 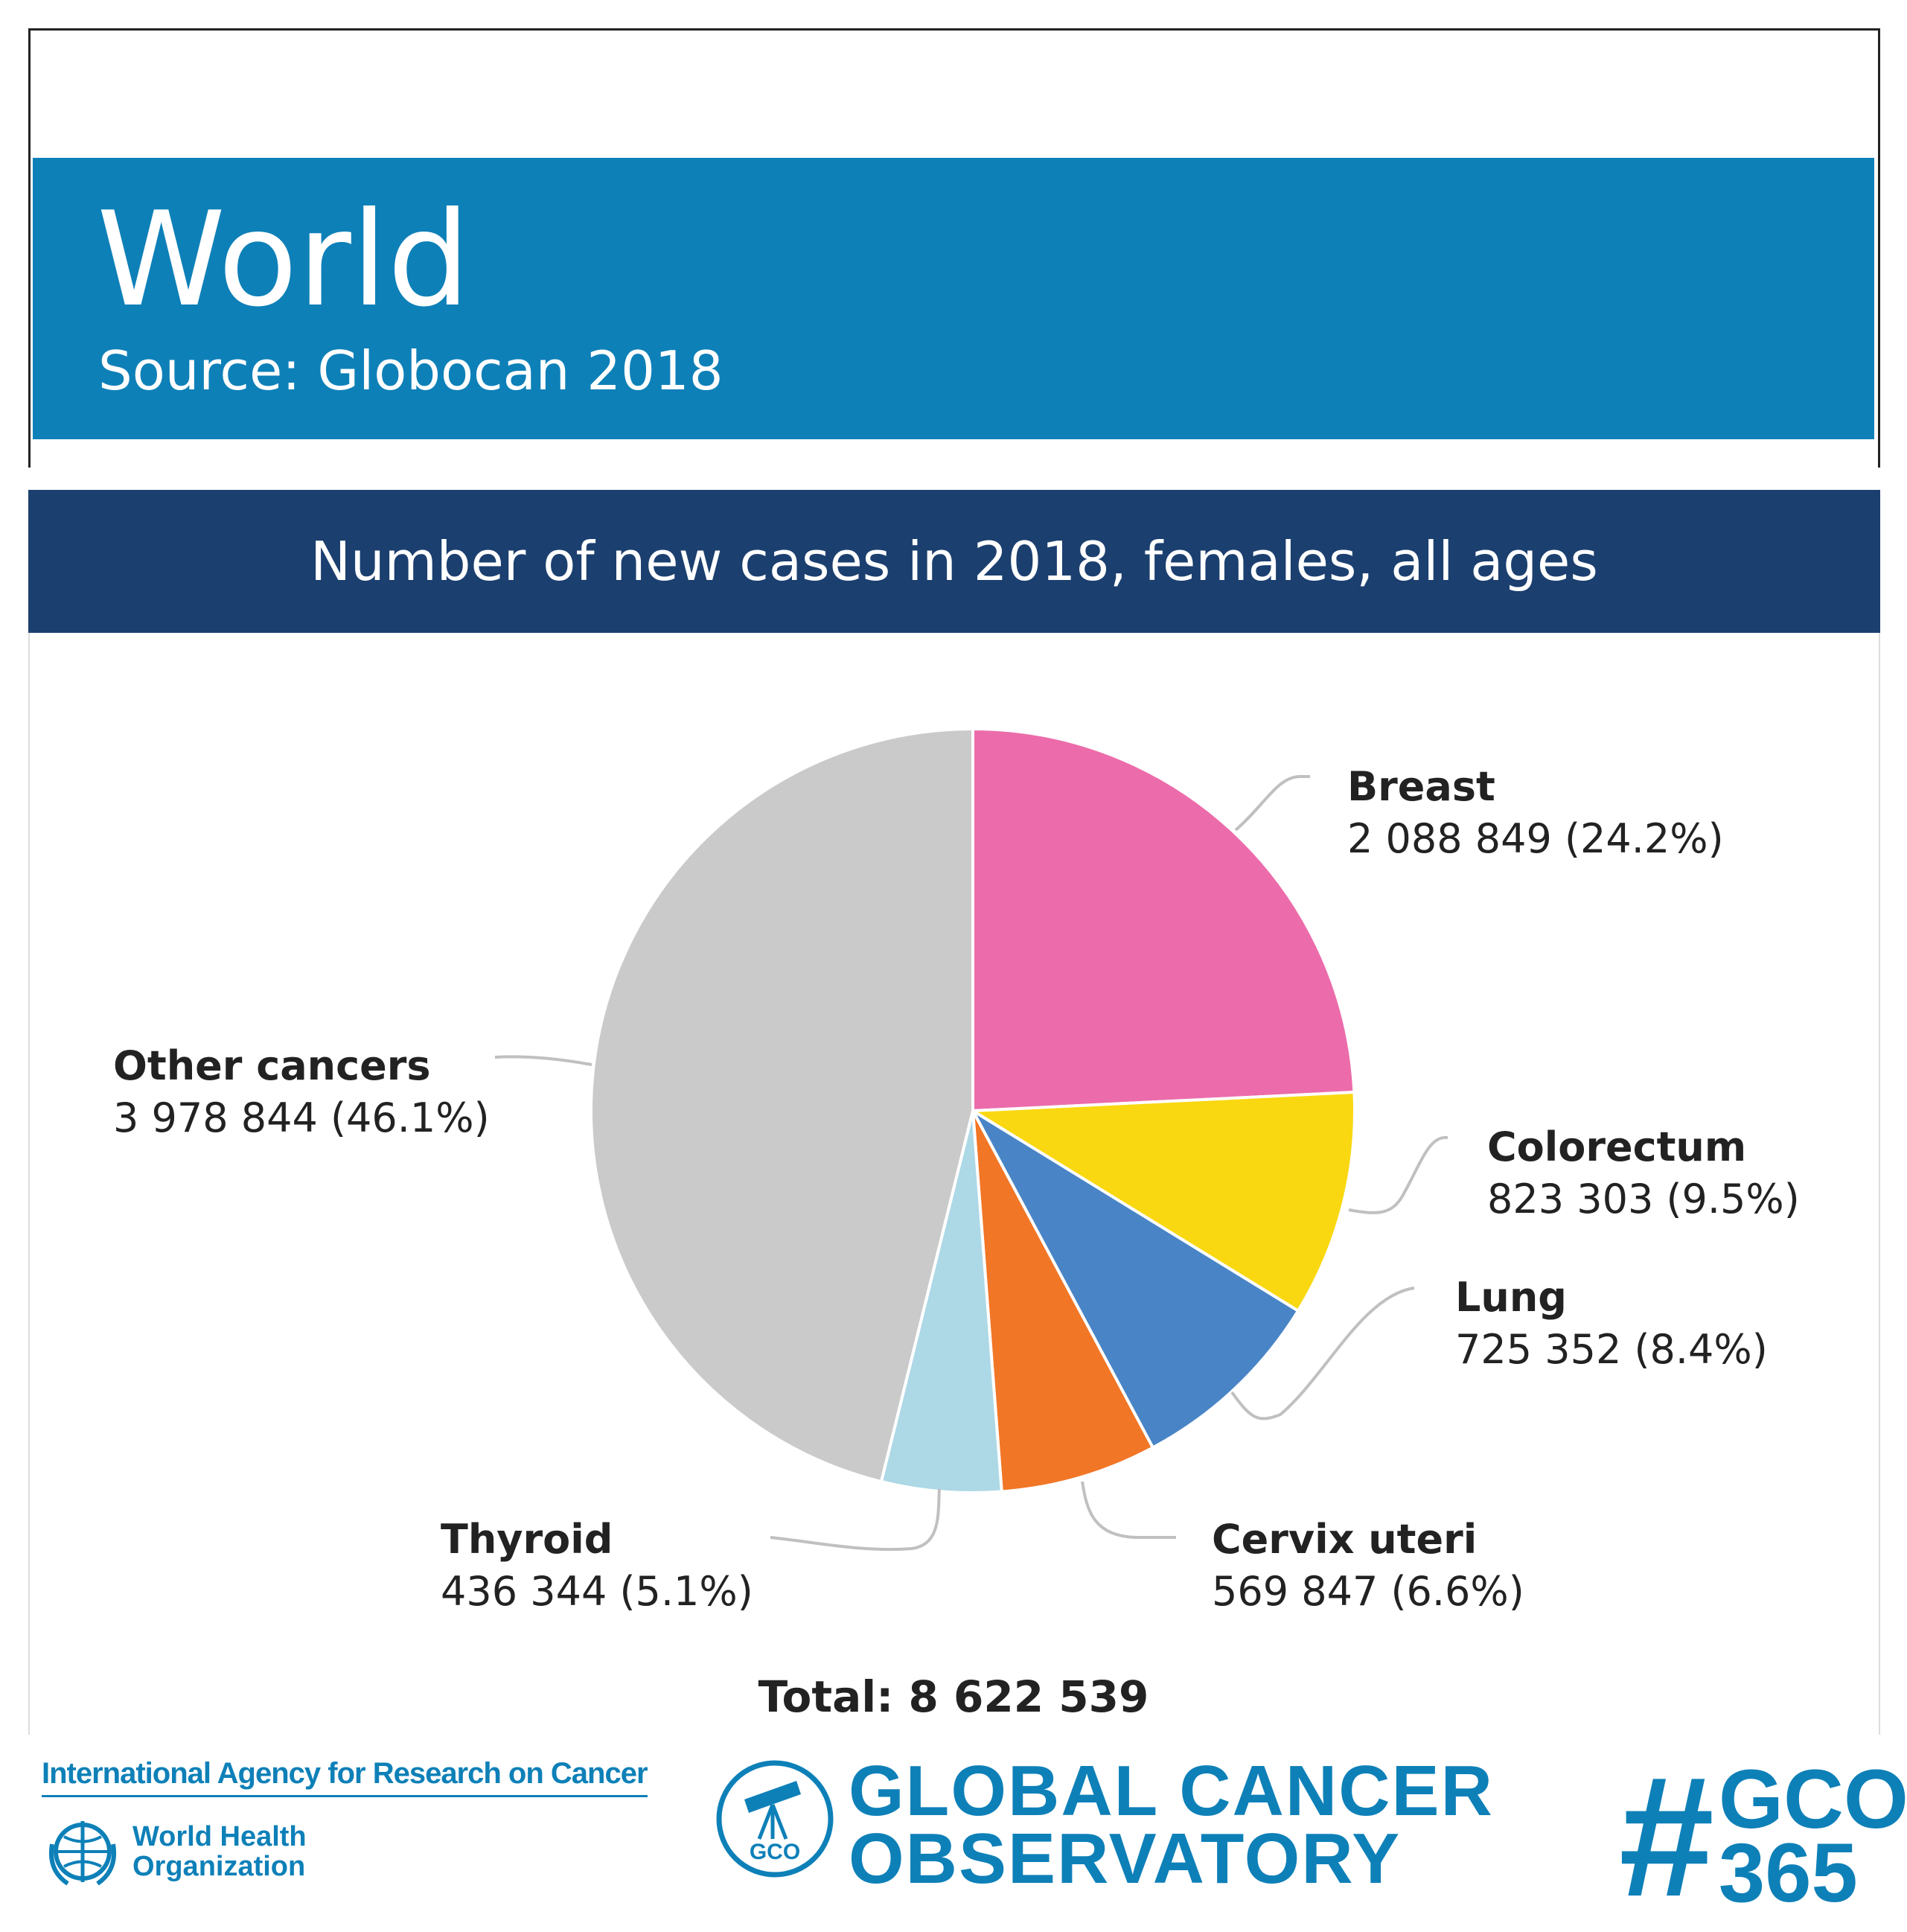 What do you see at coordinates (82, 1853) in the screenshot?
I see `who-emblem-icon` at bounding box center [82, 1853].